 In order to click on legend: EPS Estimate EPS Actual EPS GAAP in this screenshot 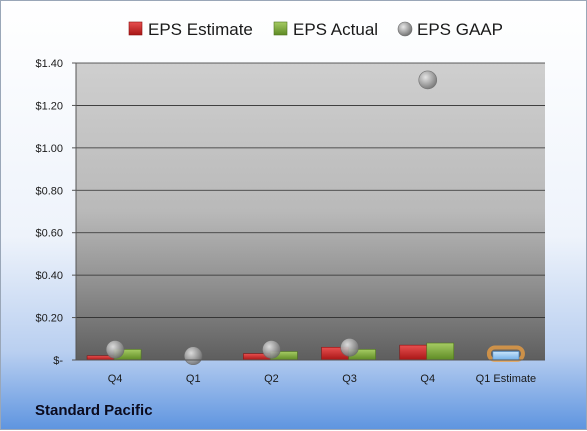, I will do `click(315, 29)`.